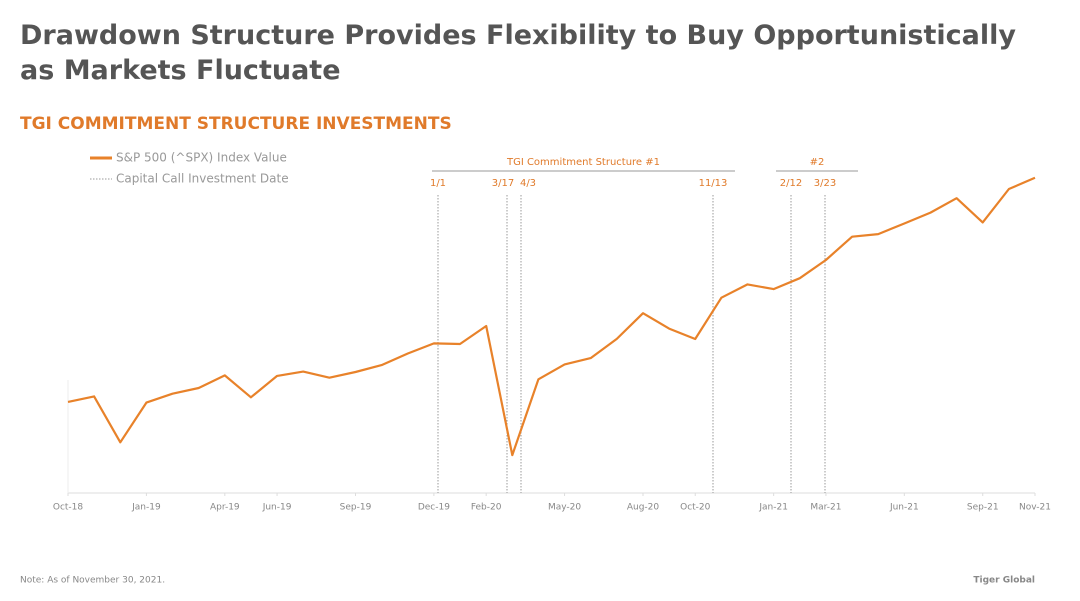 The image size is (1080, 601). Describe the element at coordinates (1035, 508) in the screenshot. I see `x-tick-label: Nov-21` at that location.